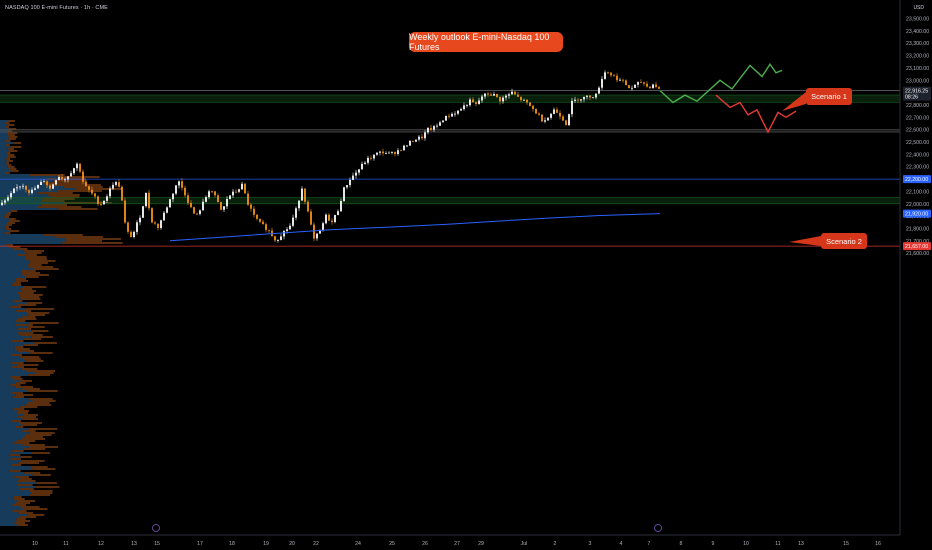  Describe the element at coordinates (65, 544) in the screenshot. I see `time-tick-label: 11` at that location.